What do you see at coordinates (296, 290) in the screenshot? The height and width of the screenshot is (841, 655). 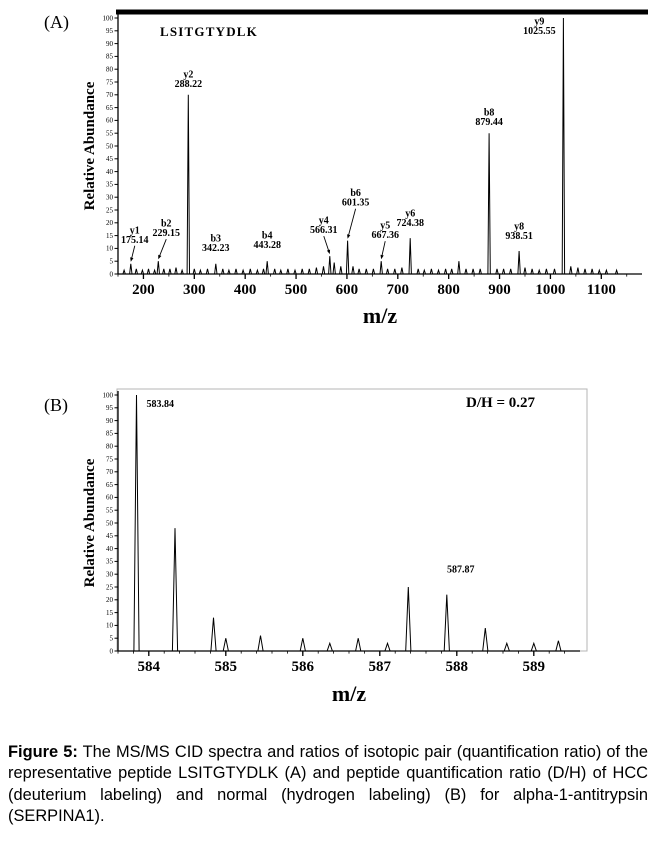 I see `svg-text: 500` at bounding box center [296, 290].